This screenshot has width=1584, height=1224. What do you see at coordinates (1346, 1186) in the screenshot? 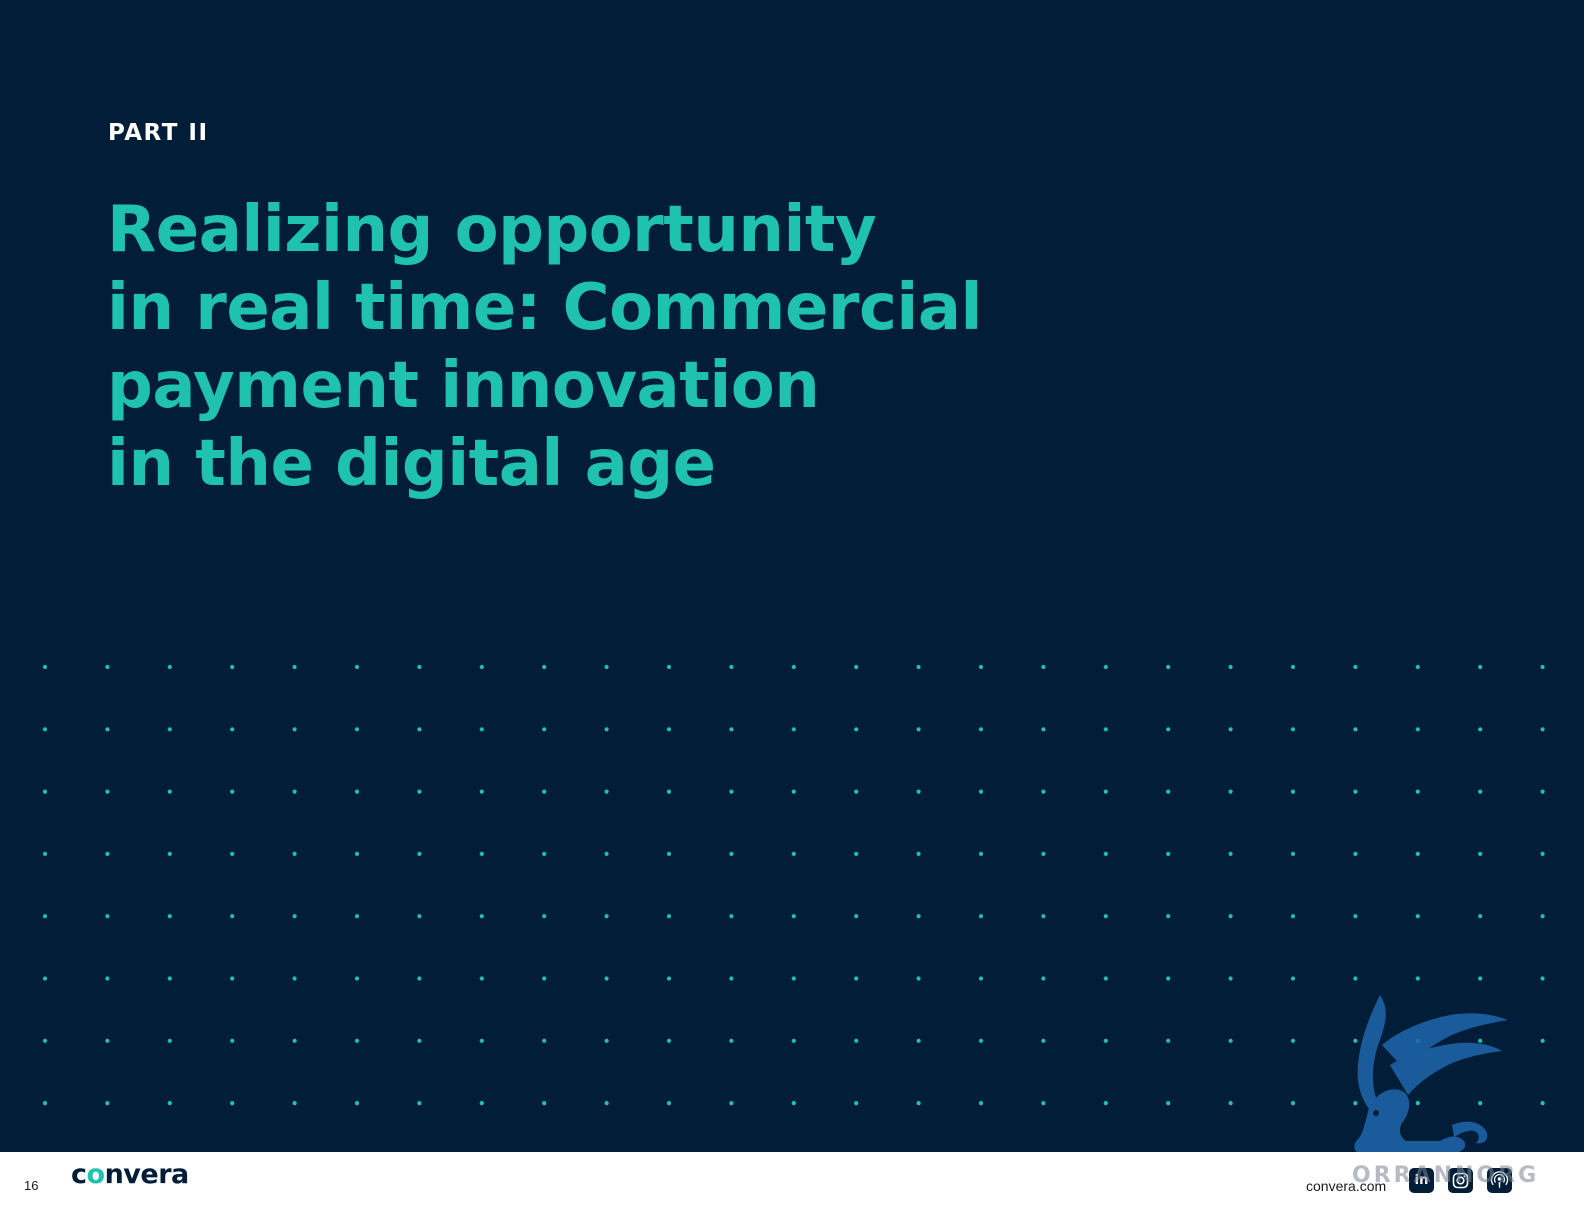
I see `website-link: convera.com` at bounding box center [1346, 1186].